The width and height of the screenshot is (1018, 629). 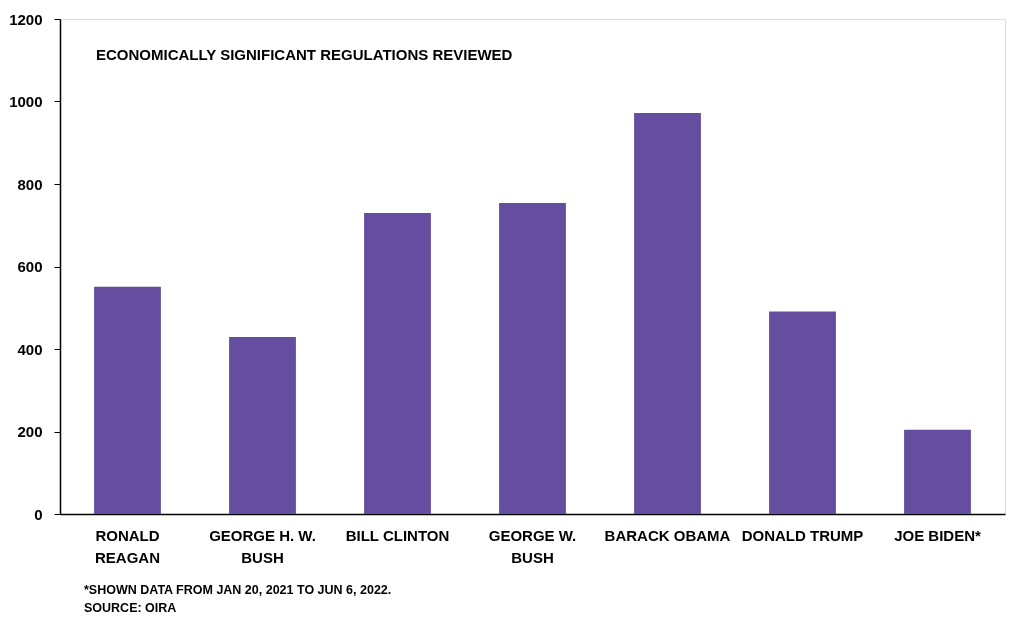 I want to click on y-tick-label: 1000, so click(x=26, y=101).